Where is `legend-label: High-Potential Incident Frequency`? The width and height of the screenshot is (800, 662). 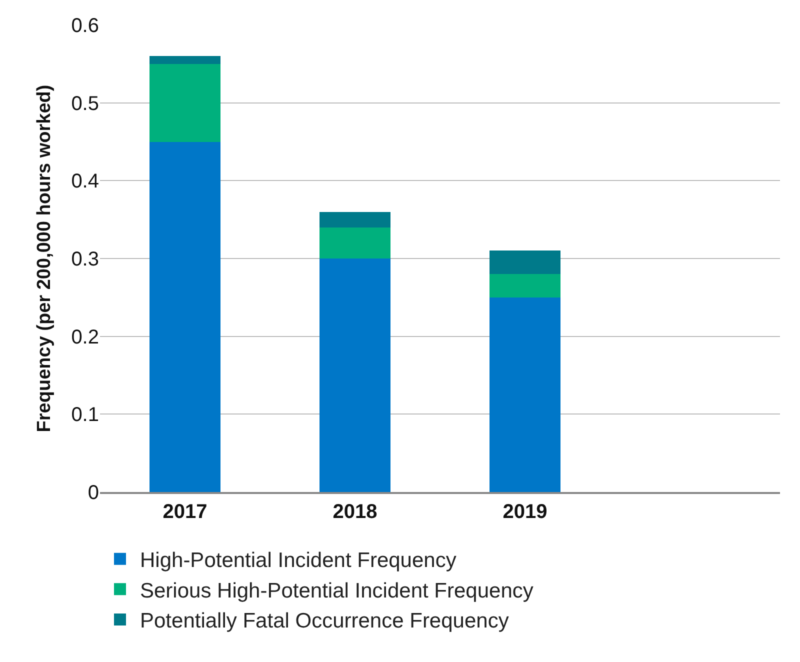 legend-label: High-Potential Incident Frequency is located at coordinates (298, 560).